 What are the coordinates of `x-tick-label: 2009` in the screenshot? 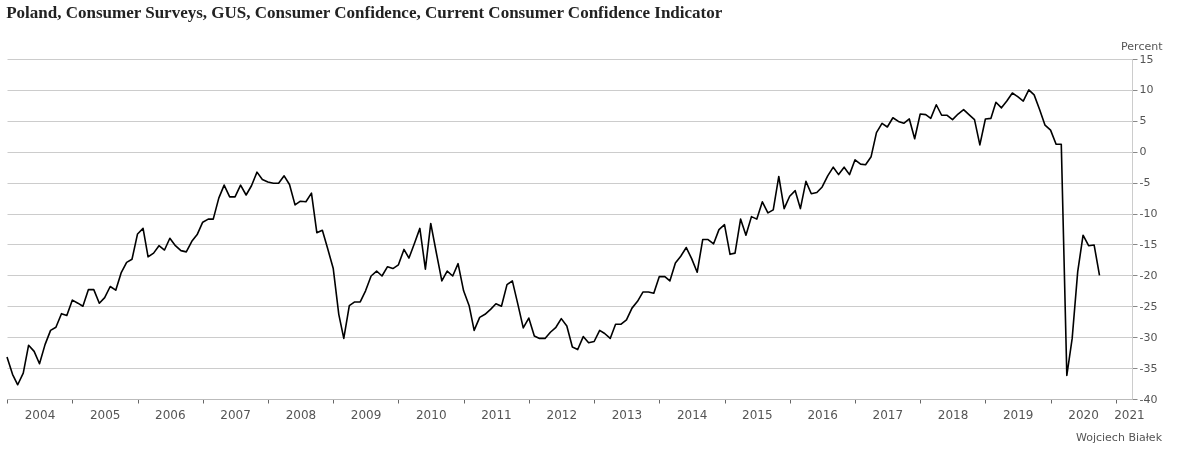 It's located at (366, 414).